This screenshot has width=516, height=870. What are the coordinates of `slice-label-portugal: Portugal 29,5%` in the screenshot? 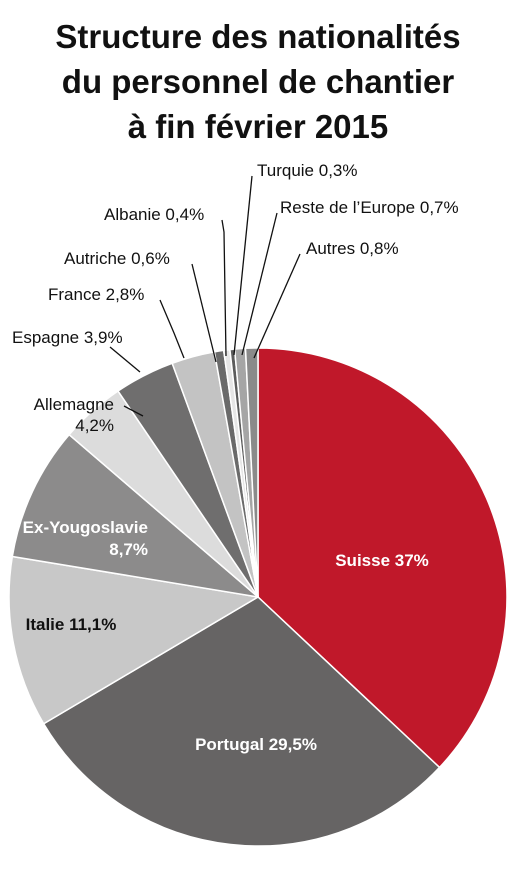 It's located at (256, 744).